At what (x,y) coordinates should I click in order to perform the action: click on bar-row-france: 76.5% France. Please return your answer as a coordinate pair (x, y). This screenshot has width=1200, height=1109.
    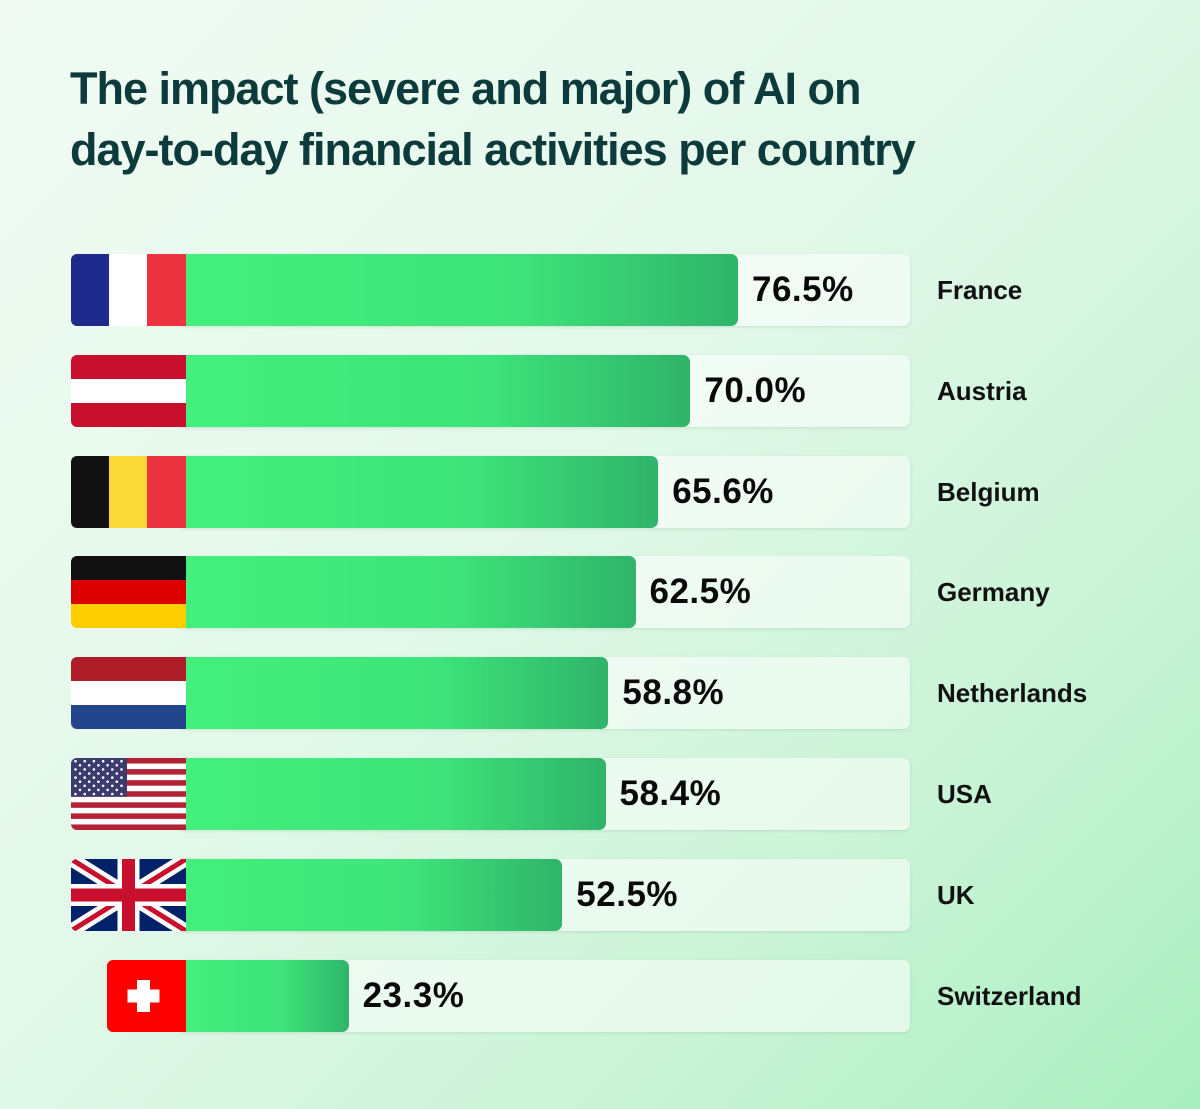
    Looking at the image, I should click on (600, 290).